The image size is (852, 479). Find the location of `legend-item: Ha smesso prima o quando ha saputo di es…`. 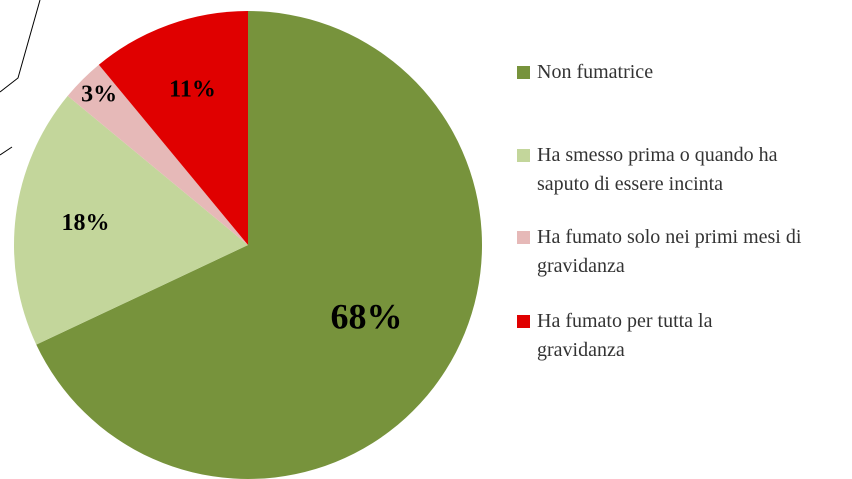

legend-item: Ha smesso prima o quando ha saputo di es… is located at coordinates (677, 170).